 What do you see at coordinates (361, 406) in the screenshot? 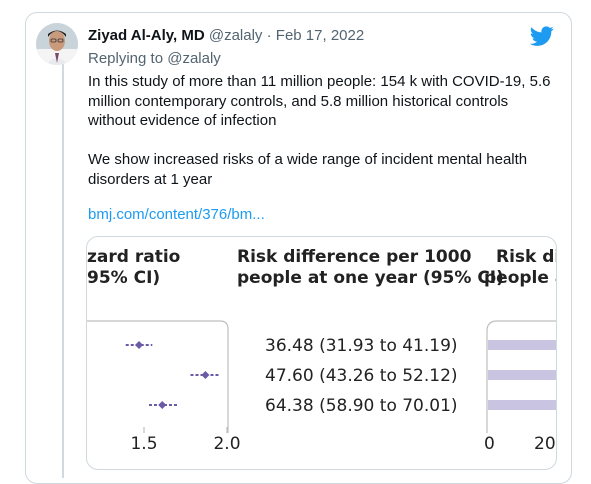
I see `risk-difference-2: 64.38 (58.90 to 70.01)` at bounding box center [361, 406].